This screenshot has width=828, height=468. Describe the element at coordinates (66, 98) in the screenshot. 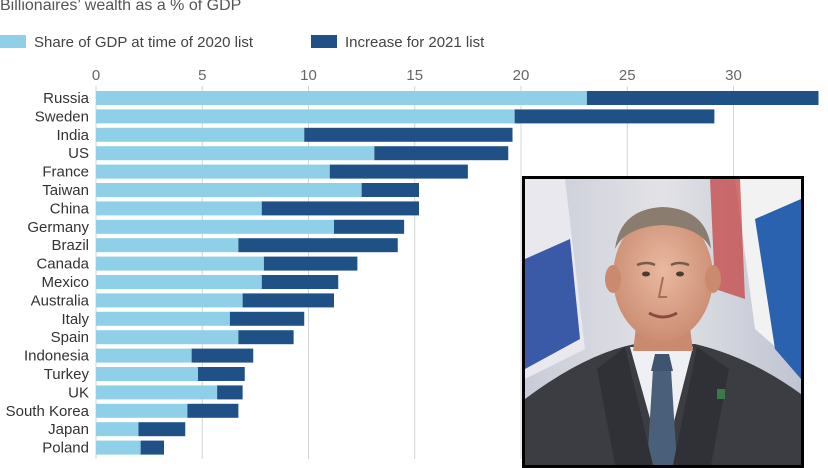

I see `category-label: Russia` at that location.